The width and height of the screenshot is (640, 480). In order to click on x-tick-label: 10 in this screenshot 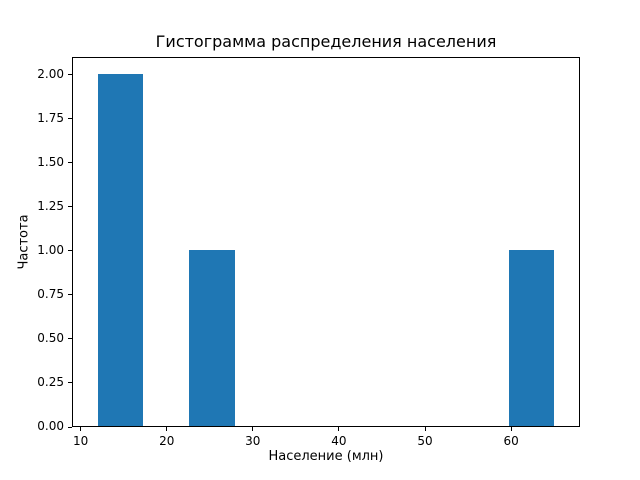, I will do `click(80, 441)`.